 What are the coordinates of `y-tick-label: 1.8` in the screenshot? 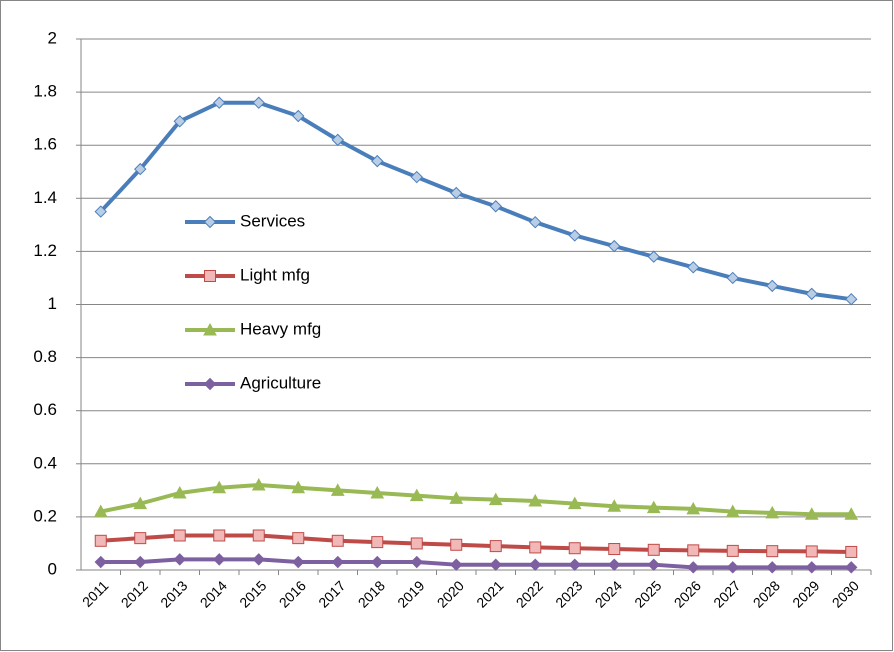 It's located at (45, 91).